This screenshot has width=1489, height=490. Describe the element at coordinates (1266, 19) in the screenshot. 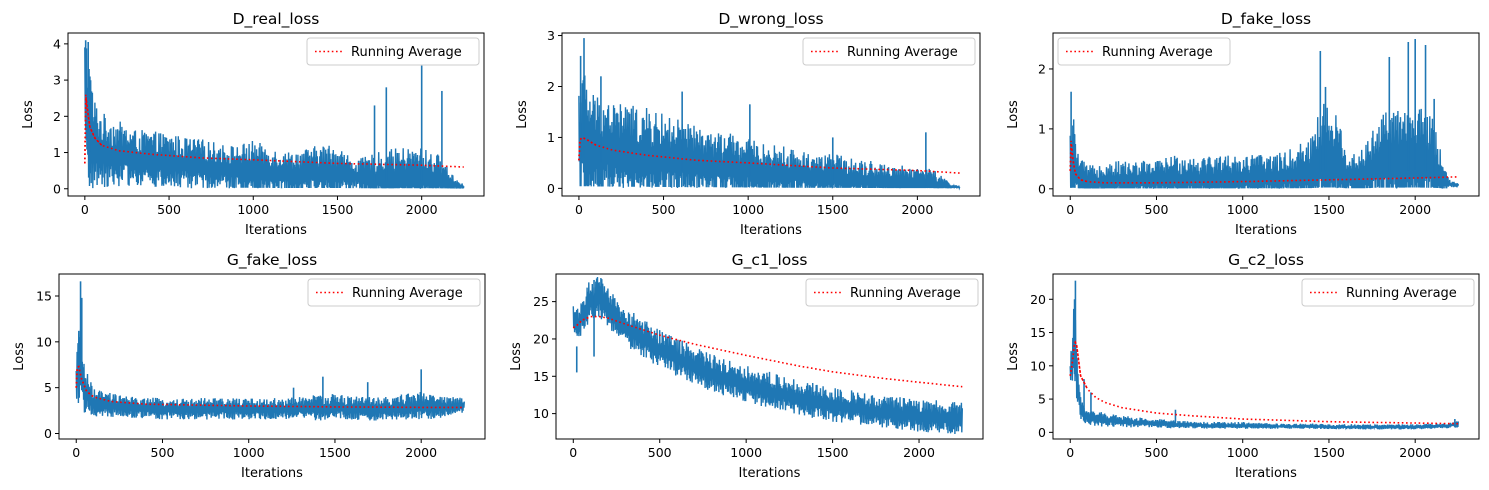

I see `chart-title: D_fake_loss` at that location.